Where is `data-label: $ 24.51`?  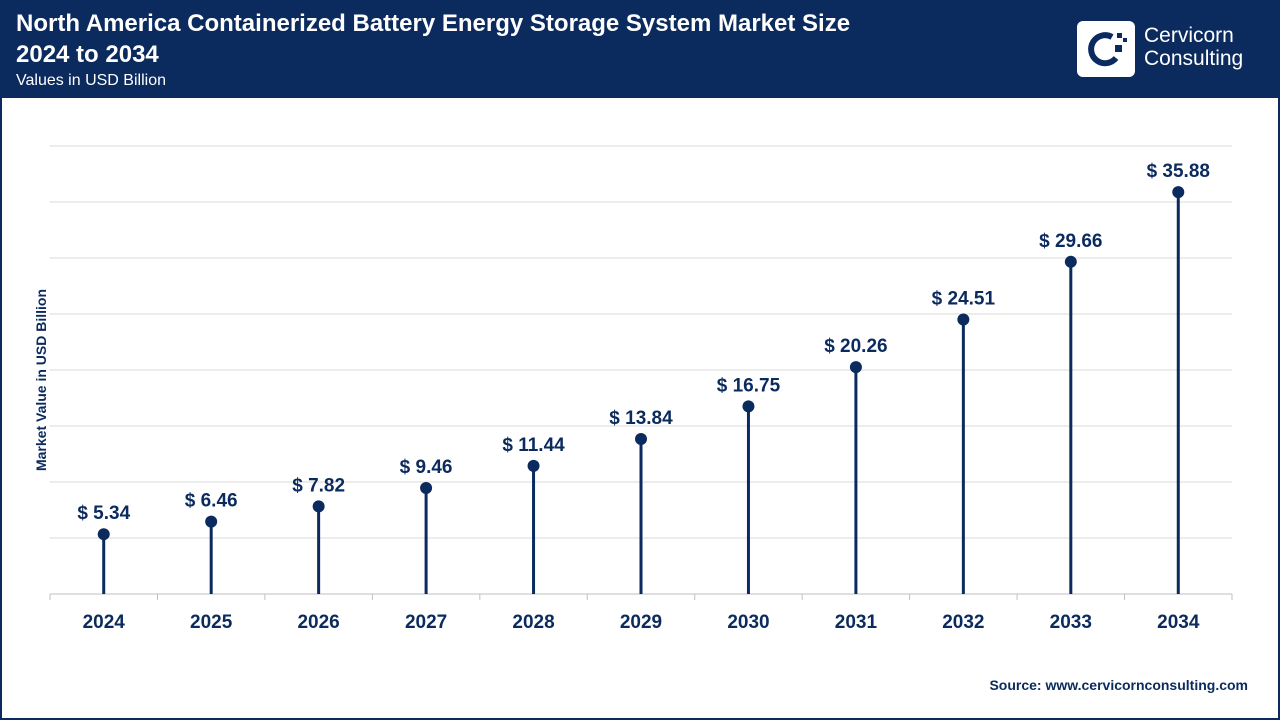 data-label: $ 24.51 is located at coordinates (964, 298).